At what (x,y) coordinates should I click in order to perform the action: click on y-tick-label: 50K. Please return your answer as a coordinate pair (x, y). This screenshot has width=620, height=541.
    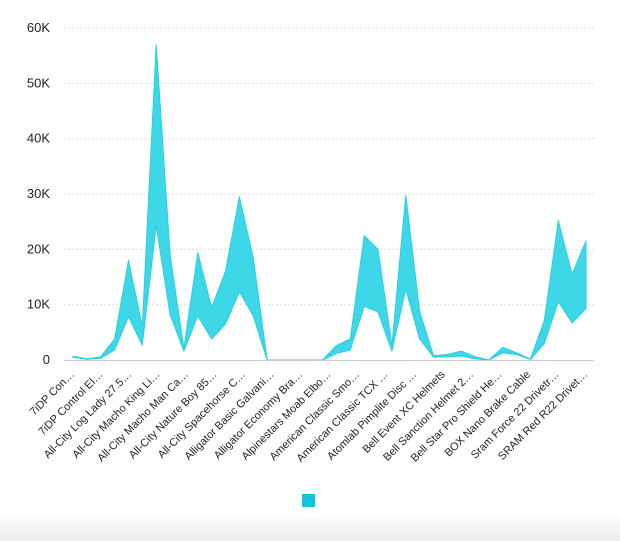
    Looking at the image, I should click on (38, 82).